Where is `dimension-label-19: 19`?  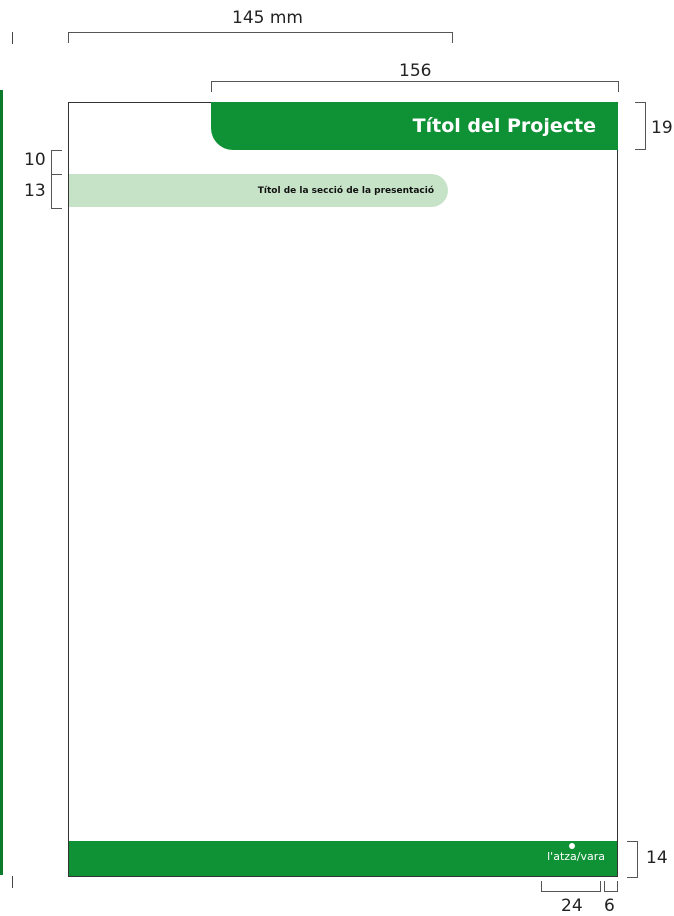
dimension-label-19: 19 is located at coordinates (662, 128).